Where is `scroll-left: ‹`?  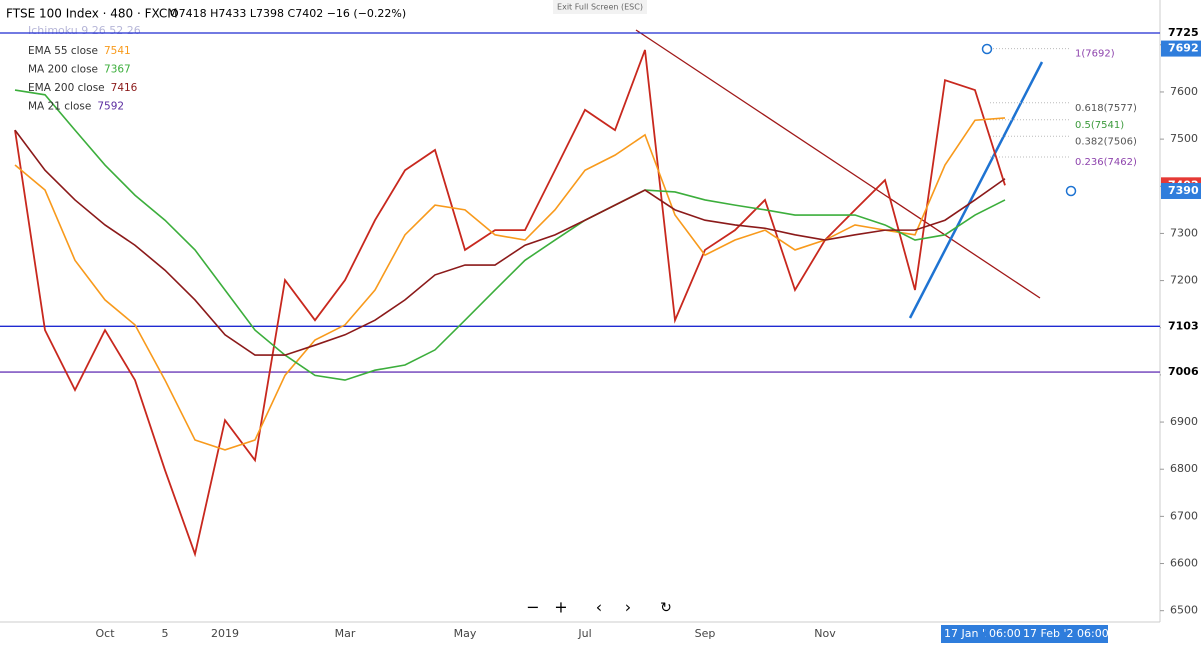 scroll-left: ‹ is located at coordinates (599, 607).